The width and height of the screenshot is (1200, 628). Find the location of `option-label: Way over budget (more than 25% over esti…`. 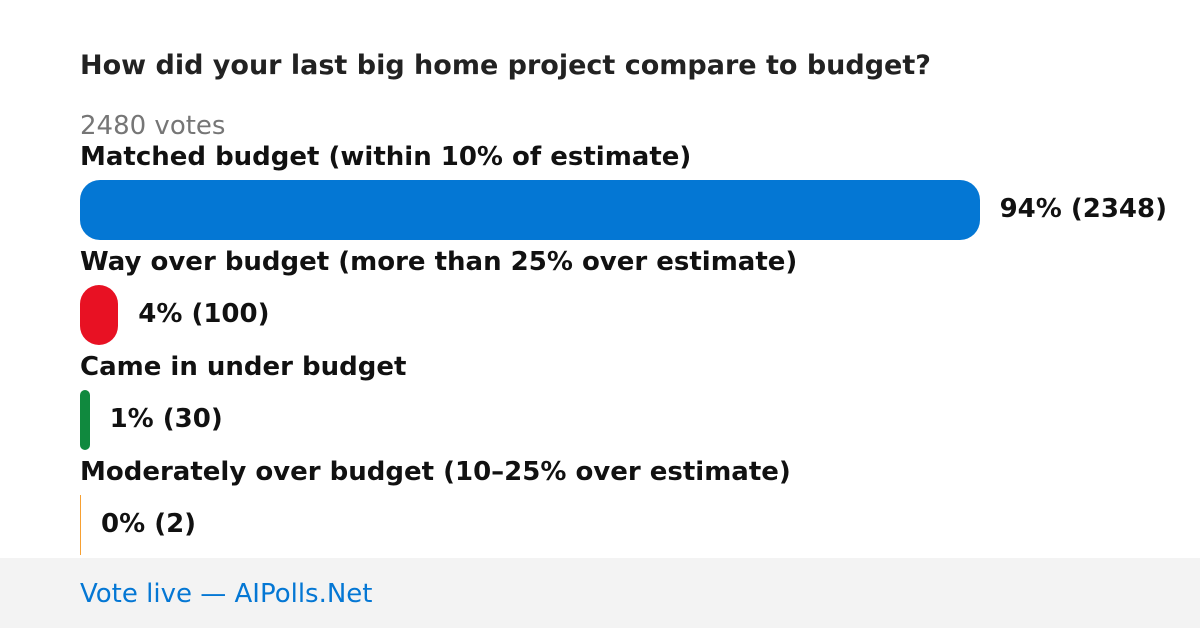

option-label: Way over budget (more than 25% over esti… is located at coordinates (439, 262).